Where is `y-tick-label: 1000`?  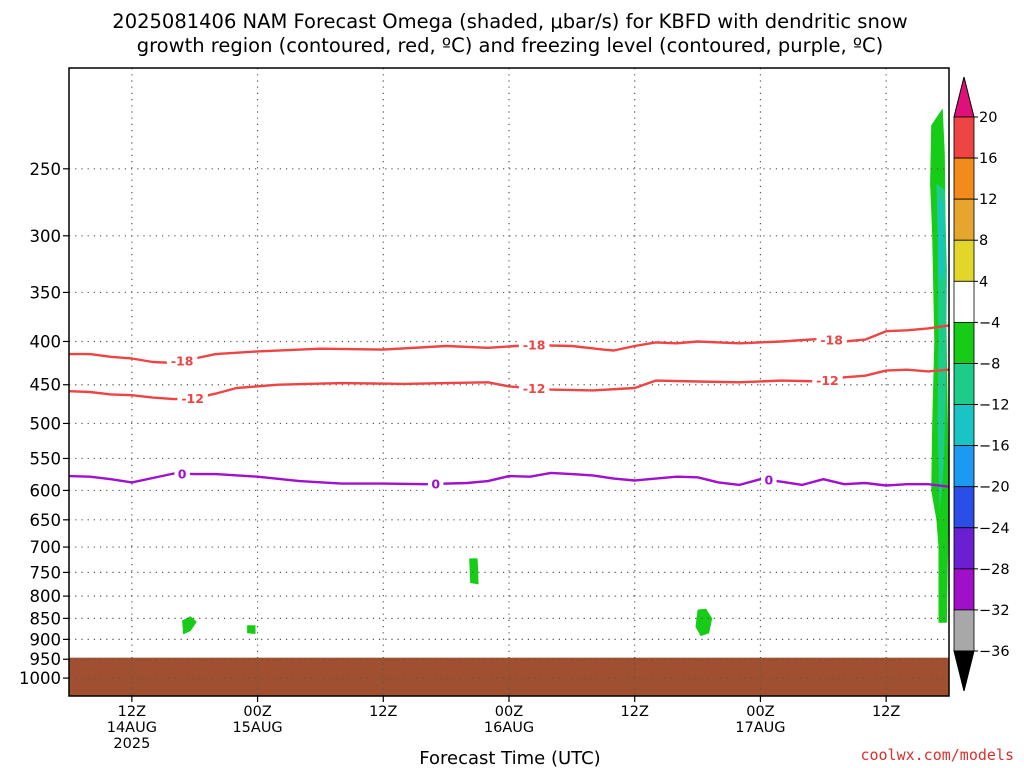
y-tick-label: 1000 is located at coordinates (40, 678).